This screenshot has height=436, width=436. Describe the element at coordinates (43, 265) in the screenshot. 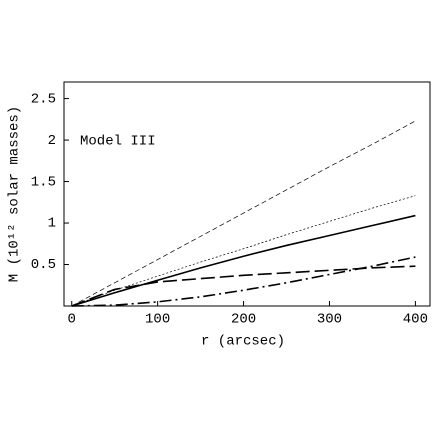

I see `y-tick-label: 0.5` at that location.